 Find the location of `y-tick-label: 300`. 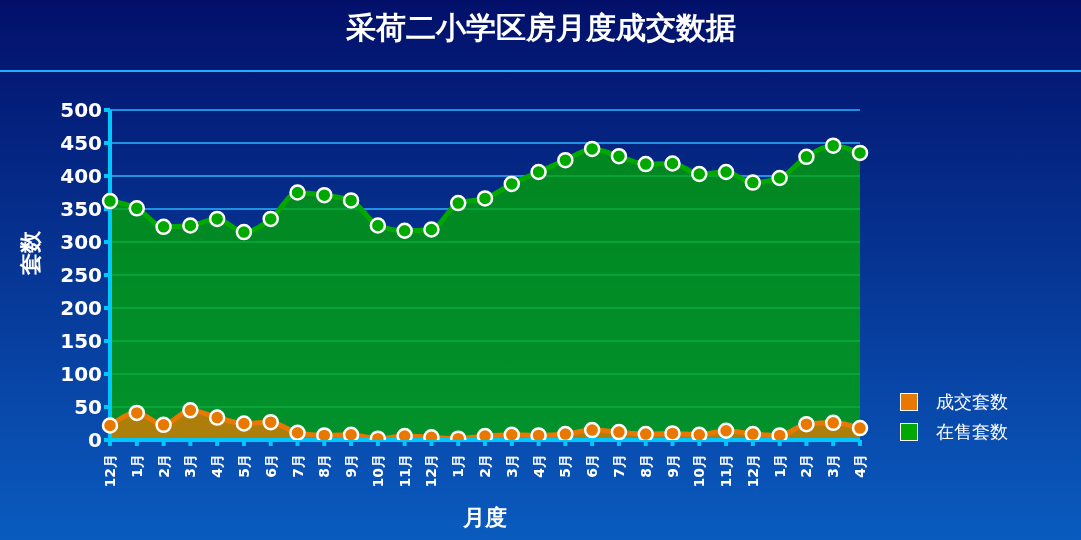

y-tick-label: 300 is located at coordinates (81, 242).